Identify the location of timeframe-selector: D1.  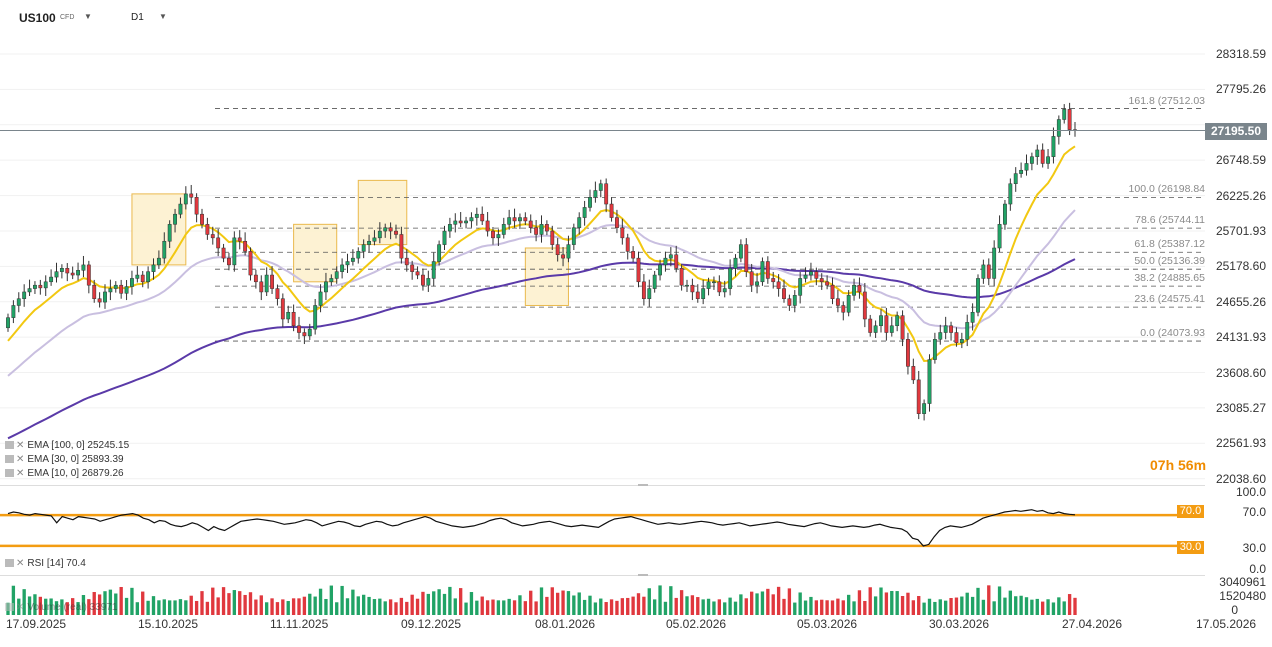
(137, 17).